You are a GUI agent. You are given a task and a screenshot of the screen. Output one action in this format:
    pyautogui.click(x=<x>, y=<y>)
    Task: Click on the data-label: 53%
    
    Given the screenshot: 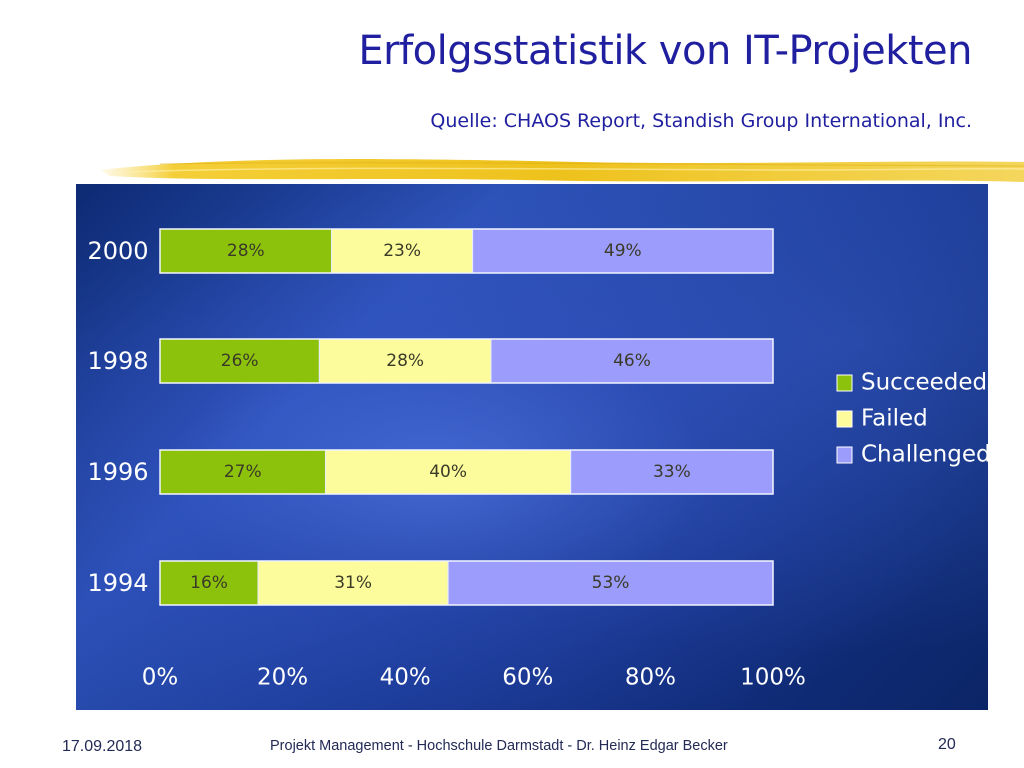 What is the action you would take?
    pyautogui.click(x=611, y=583)
    